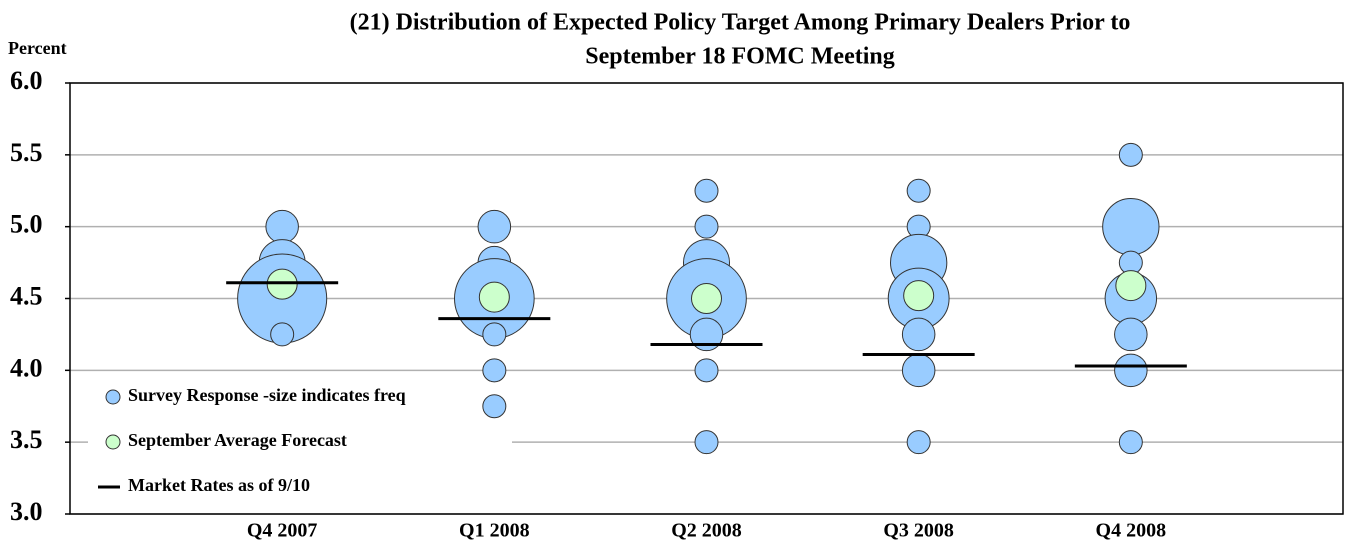 This screenshot has height=549, width=1346. What do you see at coordinates (26, 80) in the screenshot?
I see `y-tick-label: 6.0` at bounding box center [26, 80].